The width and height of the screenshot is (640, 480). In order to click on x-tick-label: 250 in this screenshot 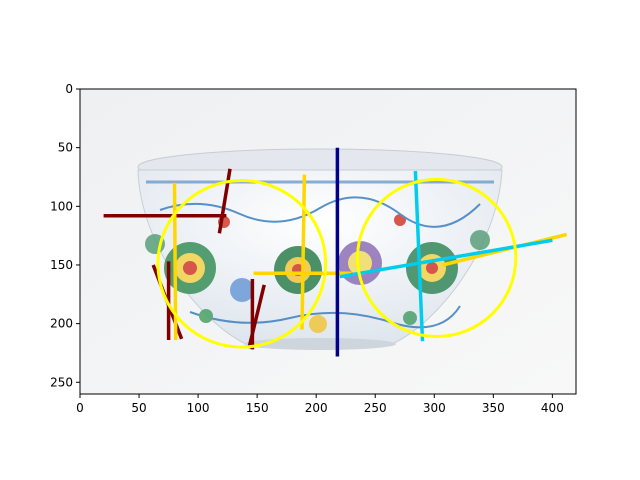, I will do `click(375, 408)`.